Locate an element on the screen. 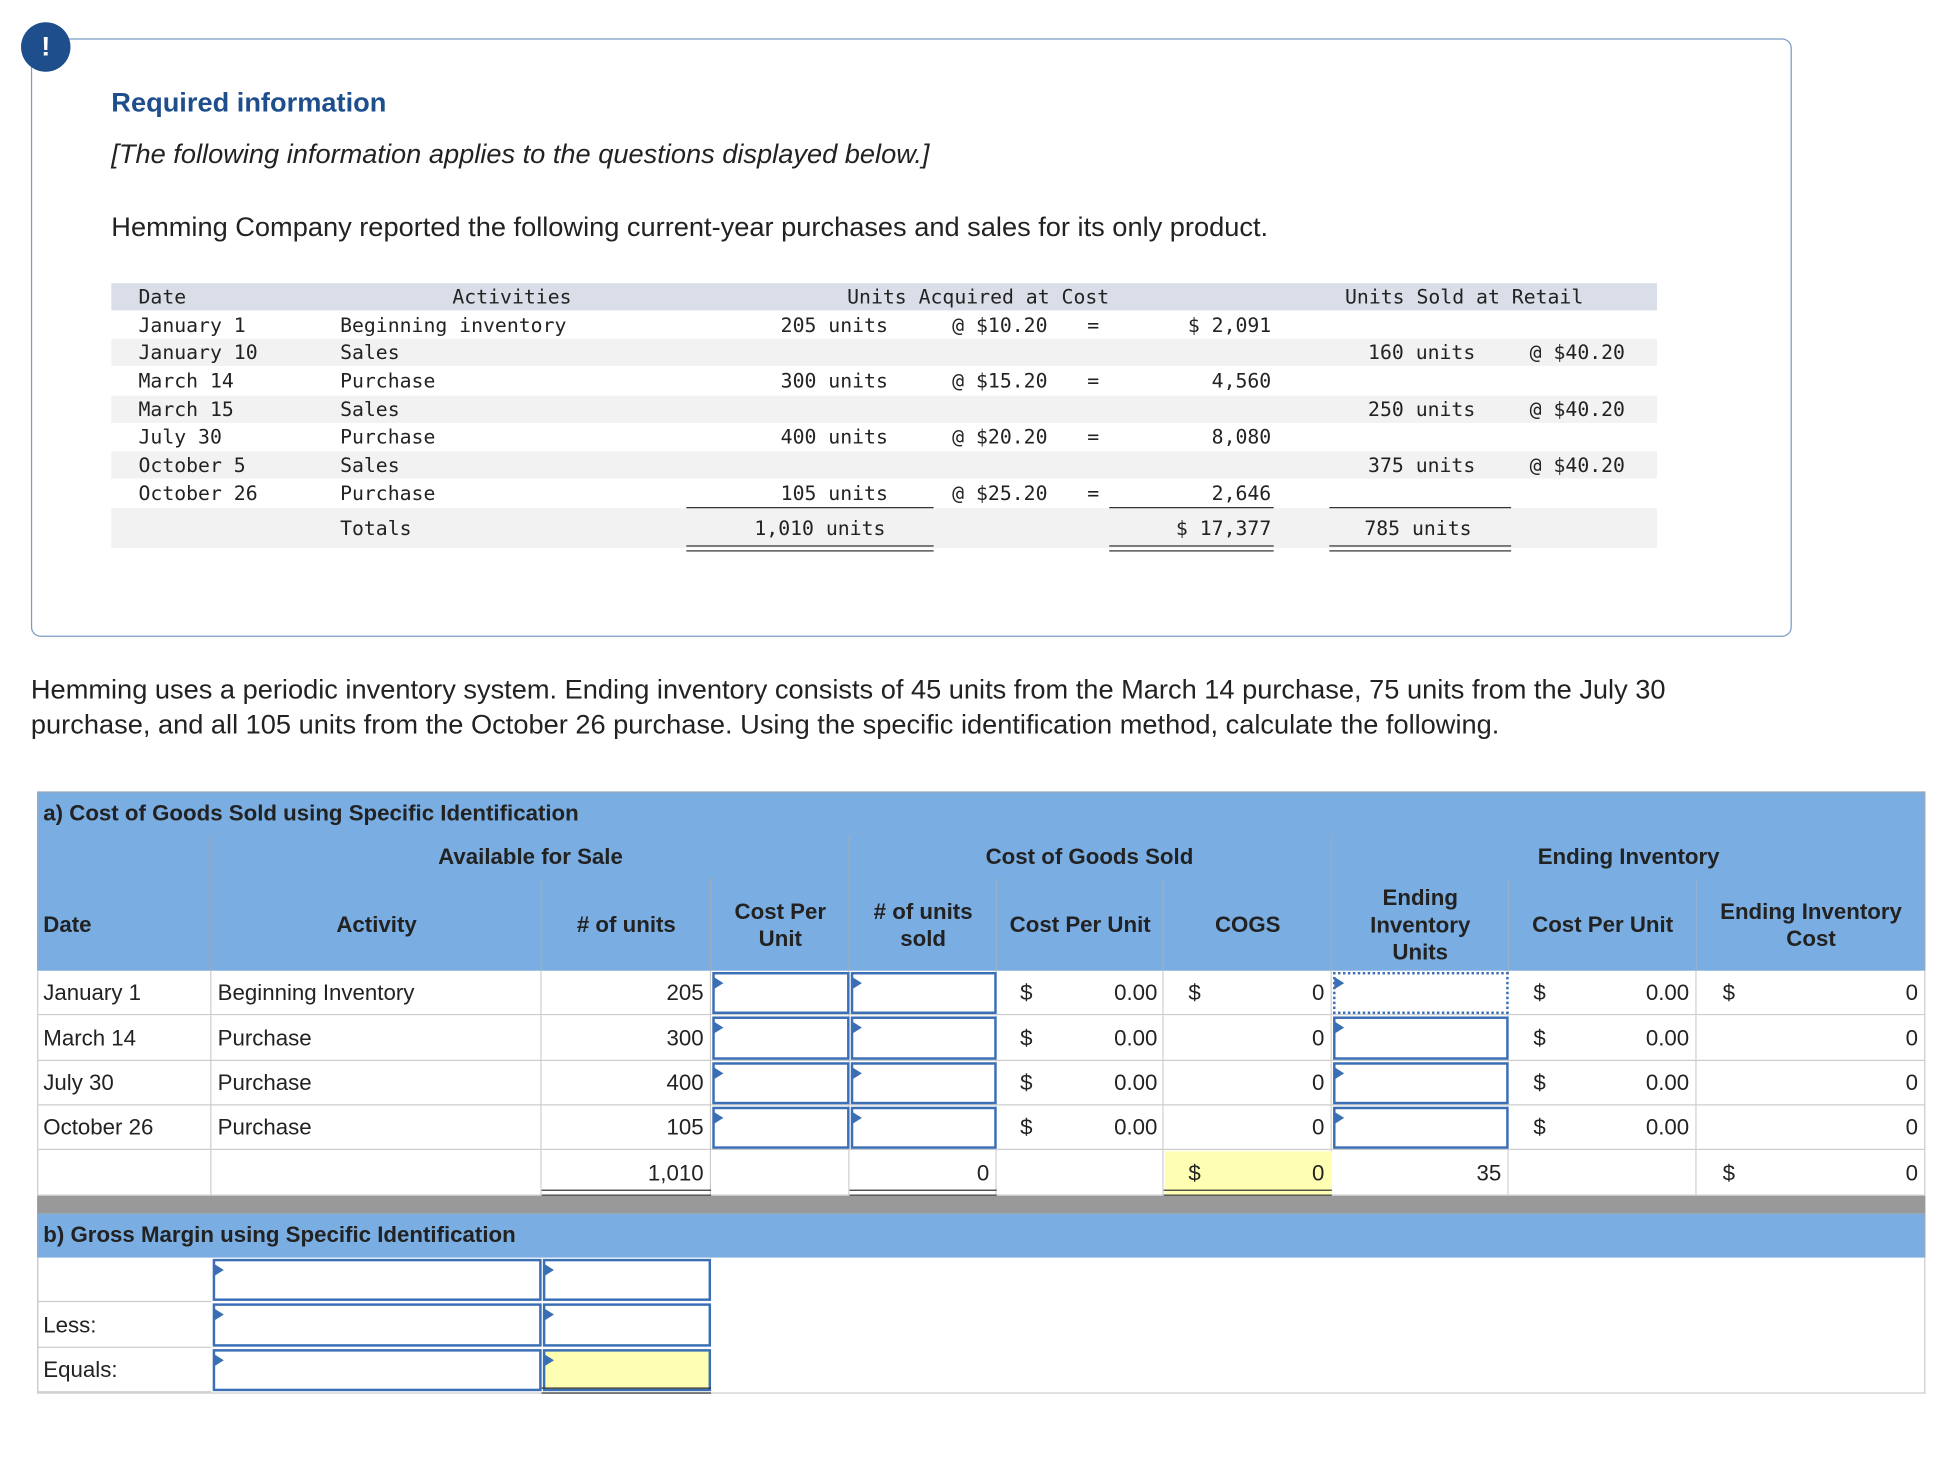  group-header: Available for Sale is located at coordinates (530, 856).